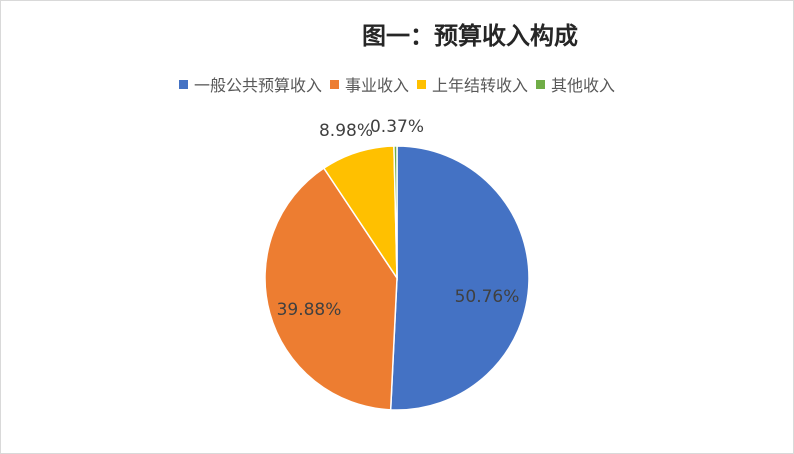 Image resolution: width=794 pixels, height=454 pixels. I want to click on legend-item: 上年结转收入, so click(472, 84).